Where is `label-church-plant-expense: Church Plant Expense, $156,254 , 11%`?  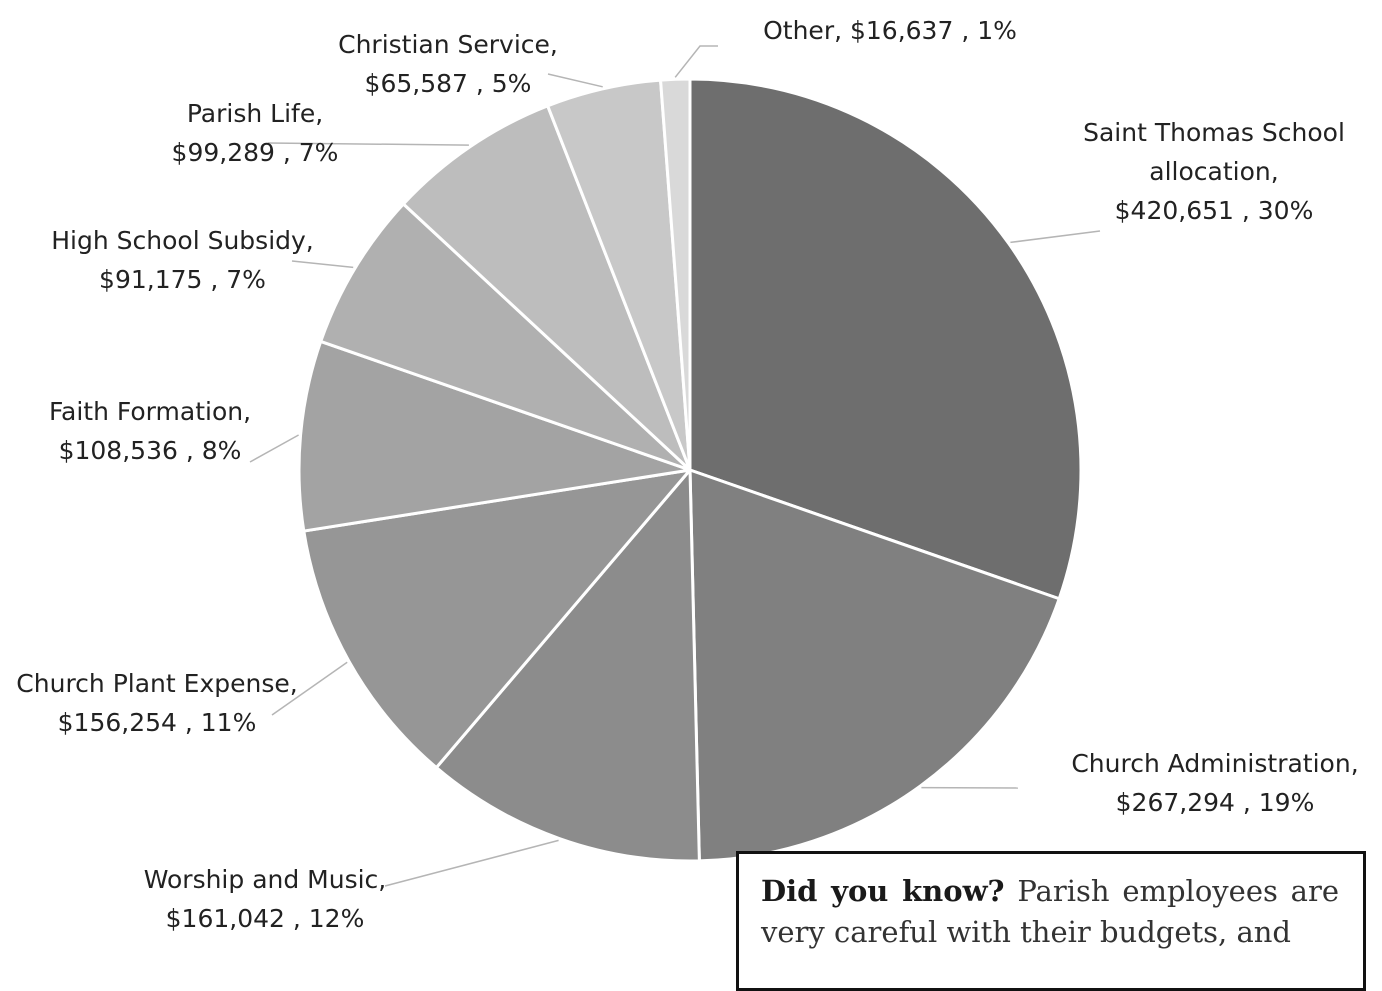 label-church-plant-expense: Church Plant Expense, $156,254 , 11% is located at coordinates (157, 703).